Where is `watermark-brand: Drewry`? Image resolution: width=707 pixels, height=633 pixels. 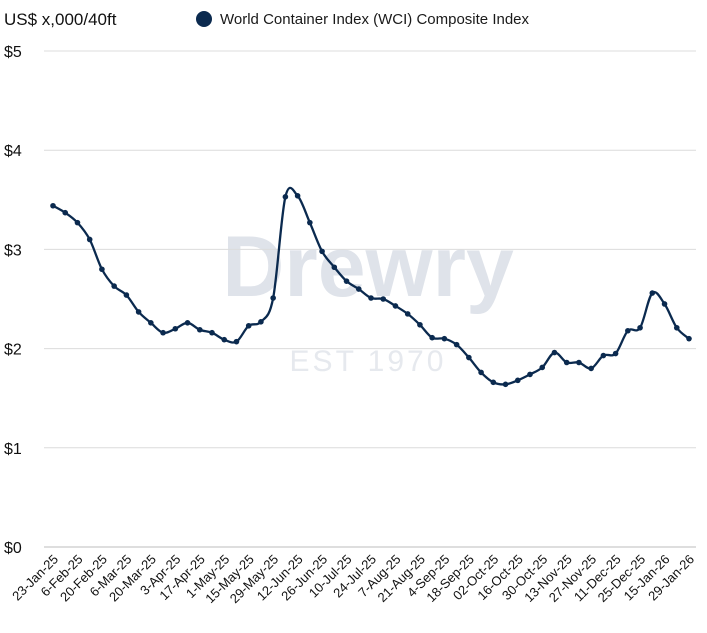 watermark-brand: Drewry is located at coordinates (368, 267).